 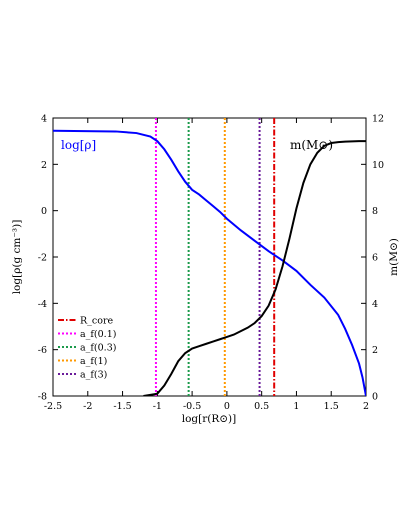 What do you see at coordinates (209, 419) in the screenshot?
I see `x-axis-label: log[r(R⊙)]` at bounding box center [209, 419].